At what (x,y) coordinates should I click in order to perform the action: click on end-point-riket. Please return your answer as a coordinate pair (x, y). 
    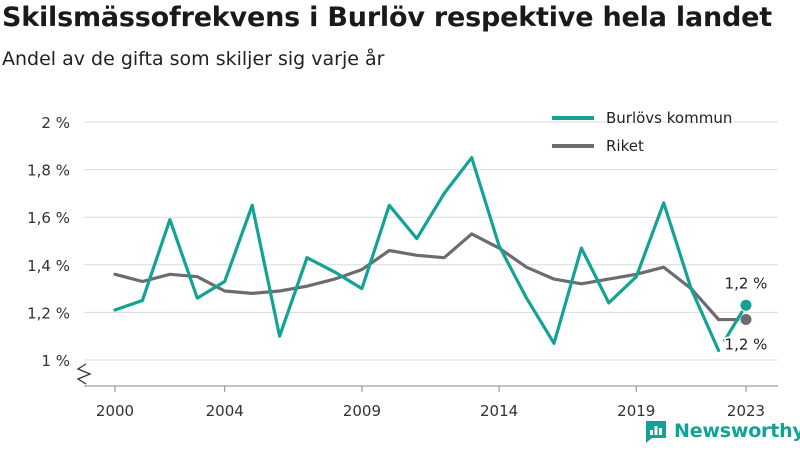
    Looking at the image, I should click on (746, 320).